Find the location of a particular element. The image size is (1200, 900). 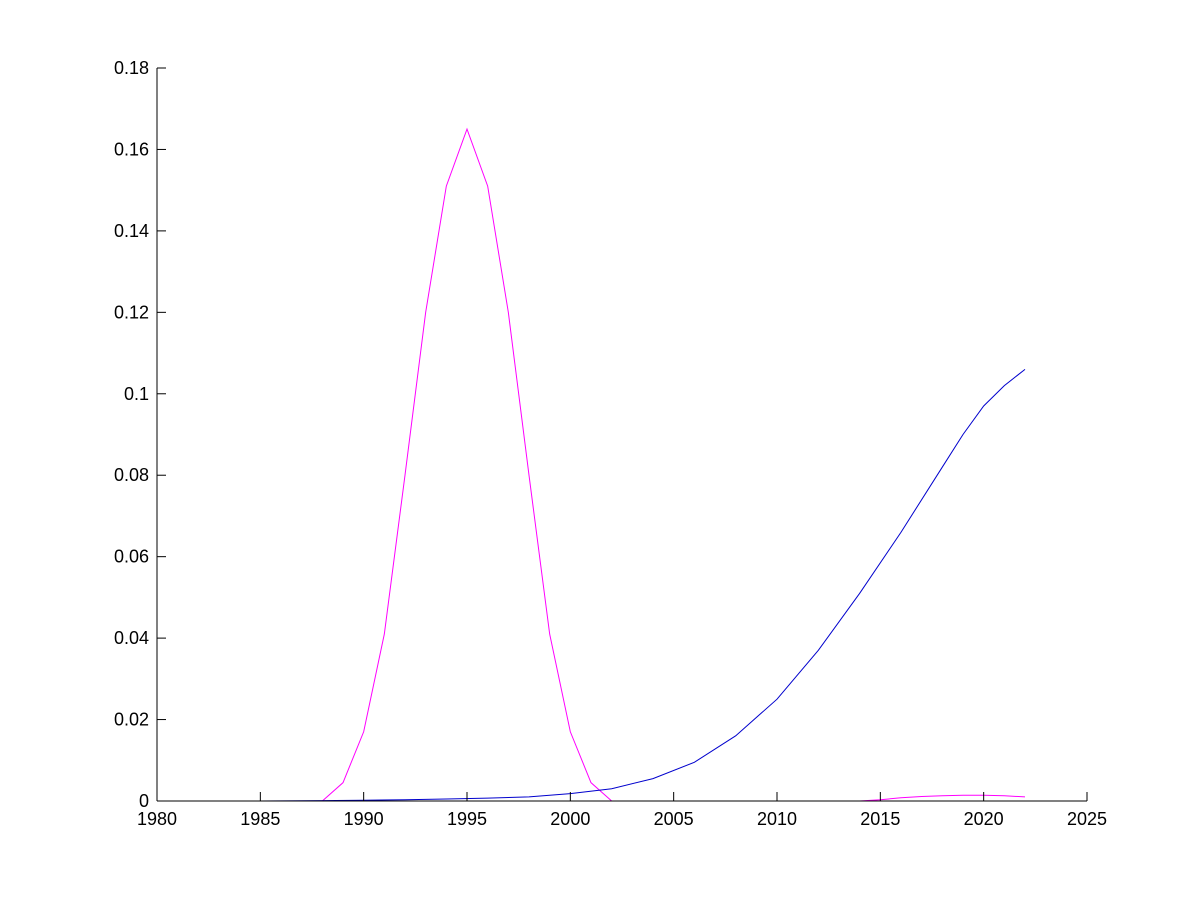

y-tick-label: 0.14 is located at coordinates (131, 231).